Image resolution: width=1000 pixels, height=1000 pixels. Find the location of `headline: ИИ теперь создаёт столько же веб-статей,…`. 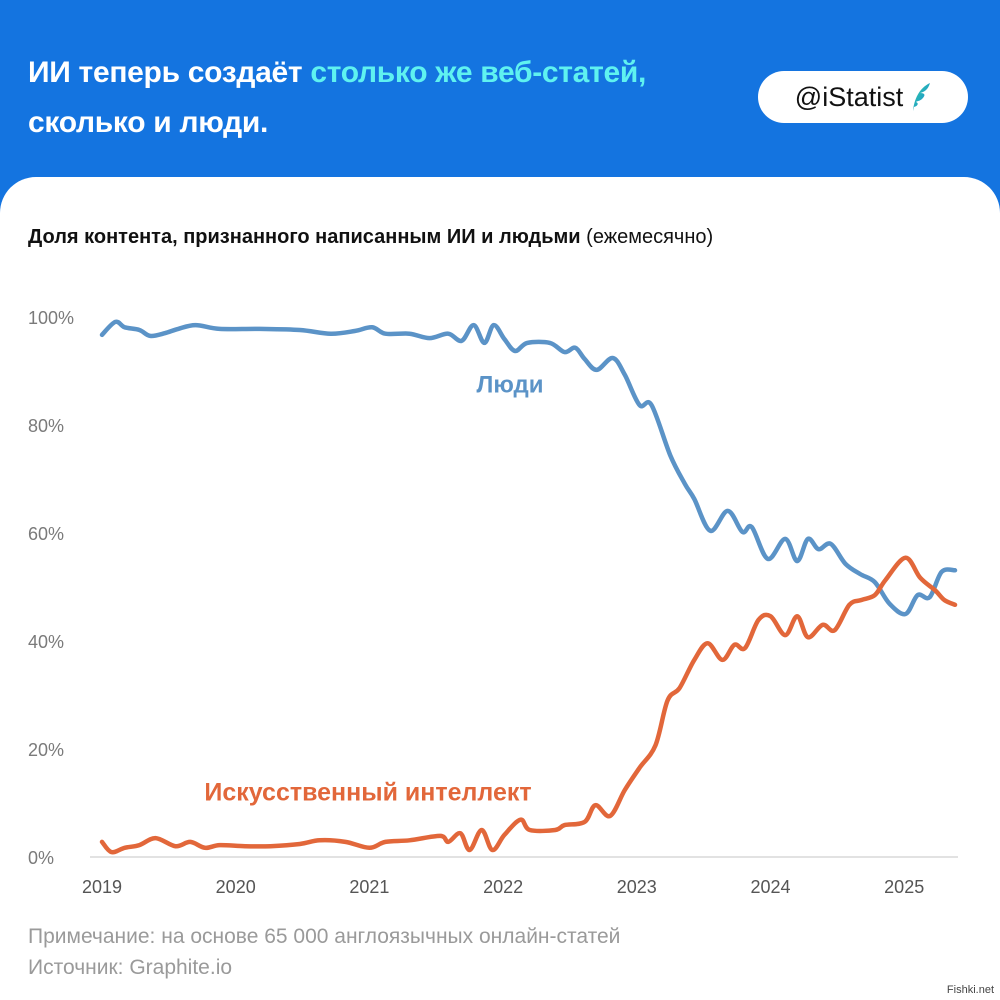

headline: ИИ теперь создаёт столько же веб-статей,… is located at coordinates (388, 98).